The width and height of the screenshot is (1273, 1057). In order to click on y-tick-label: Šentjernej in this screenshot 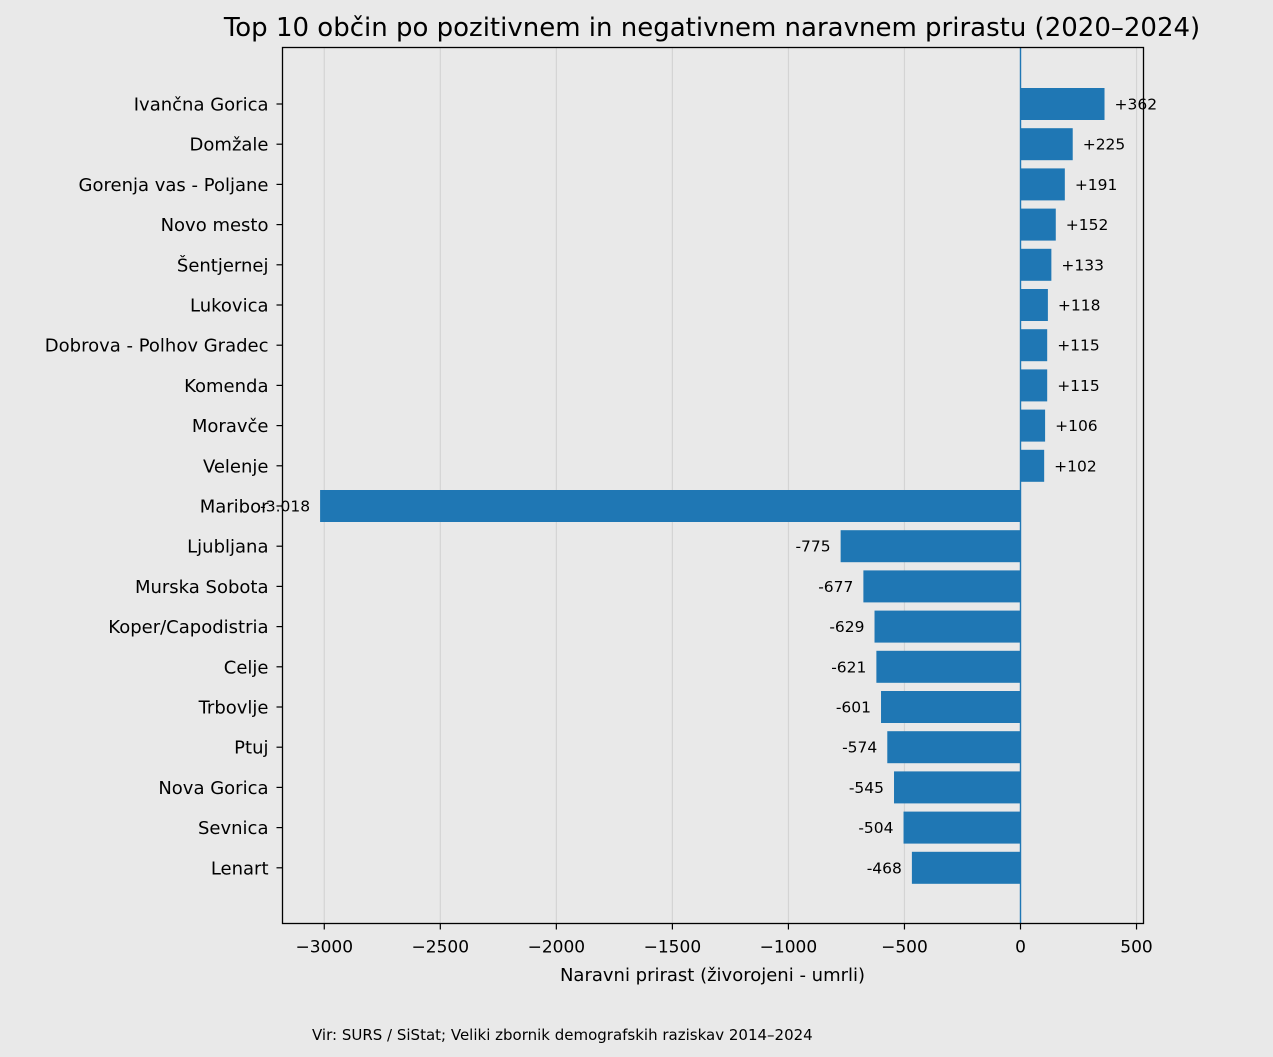, I will do `click(223, 265)`.